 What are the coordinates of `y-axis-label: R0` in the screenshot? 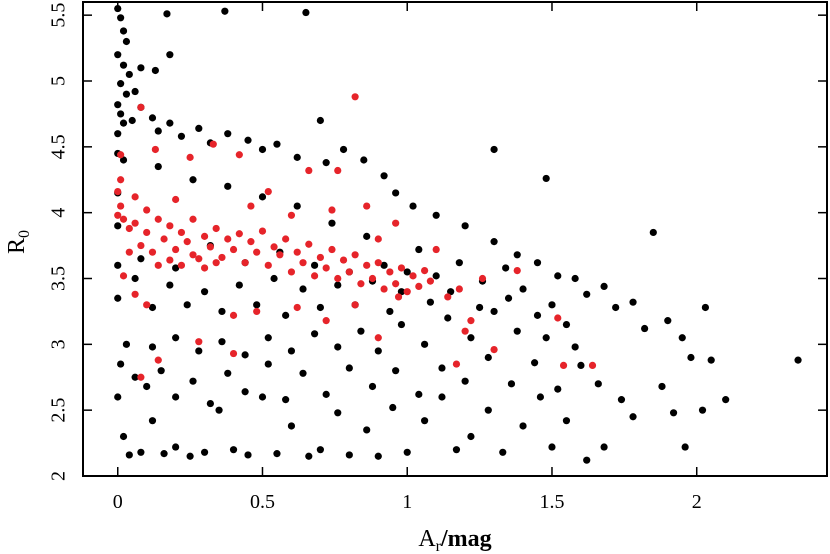 It's located at (18, 242).